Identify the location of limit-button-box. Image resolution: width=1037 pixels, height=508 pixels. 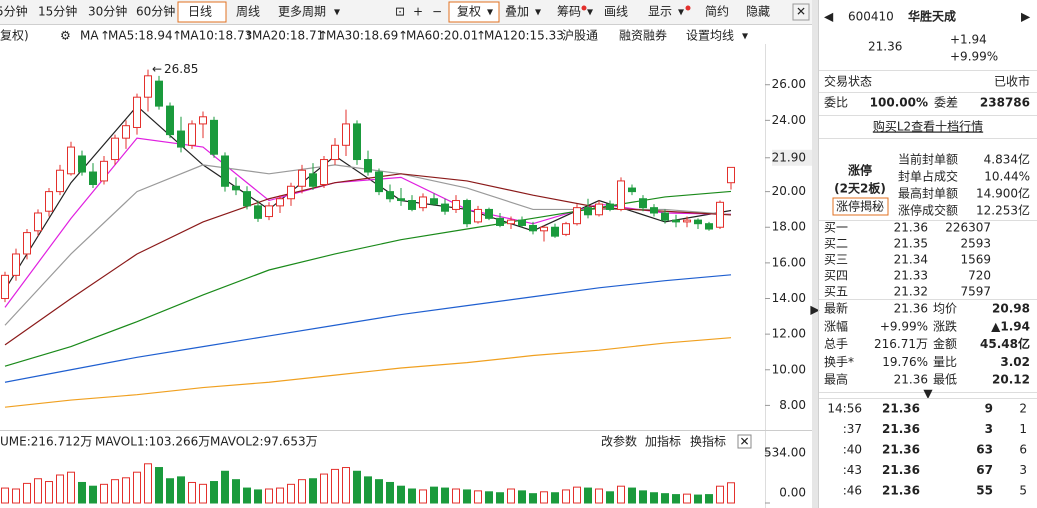
(860, 206).